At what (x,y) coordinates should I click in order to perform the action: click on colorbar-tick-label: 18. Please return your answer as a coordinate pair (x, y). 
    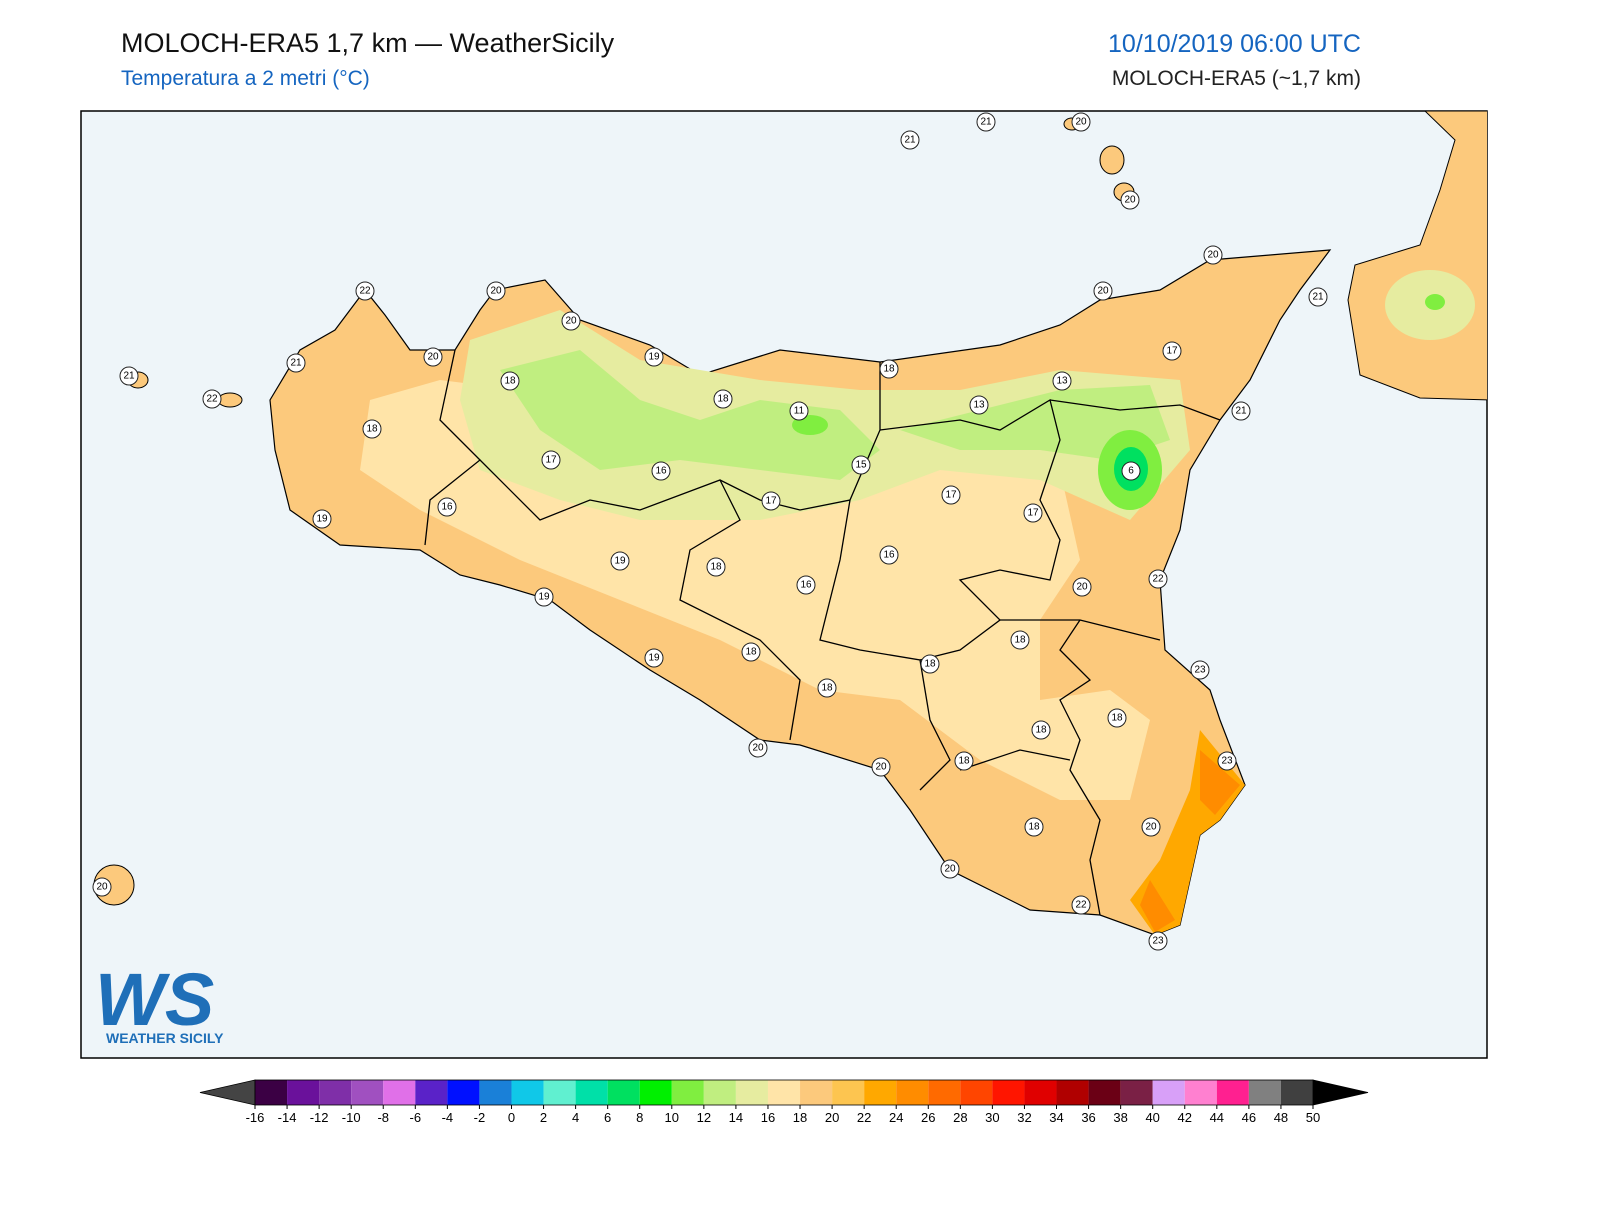
    Looking at the image, I should click on (800, 1117).